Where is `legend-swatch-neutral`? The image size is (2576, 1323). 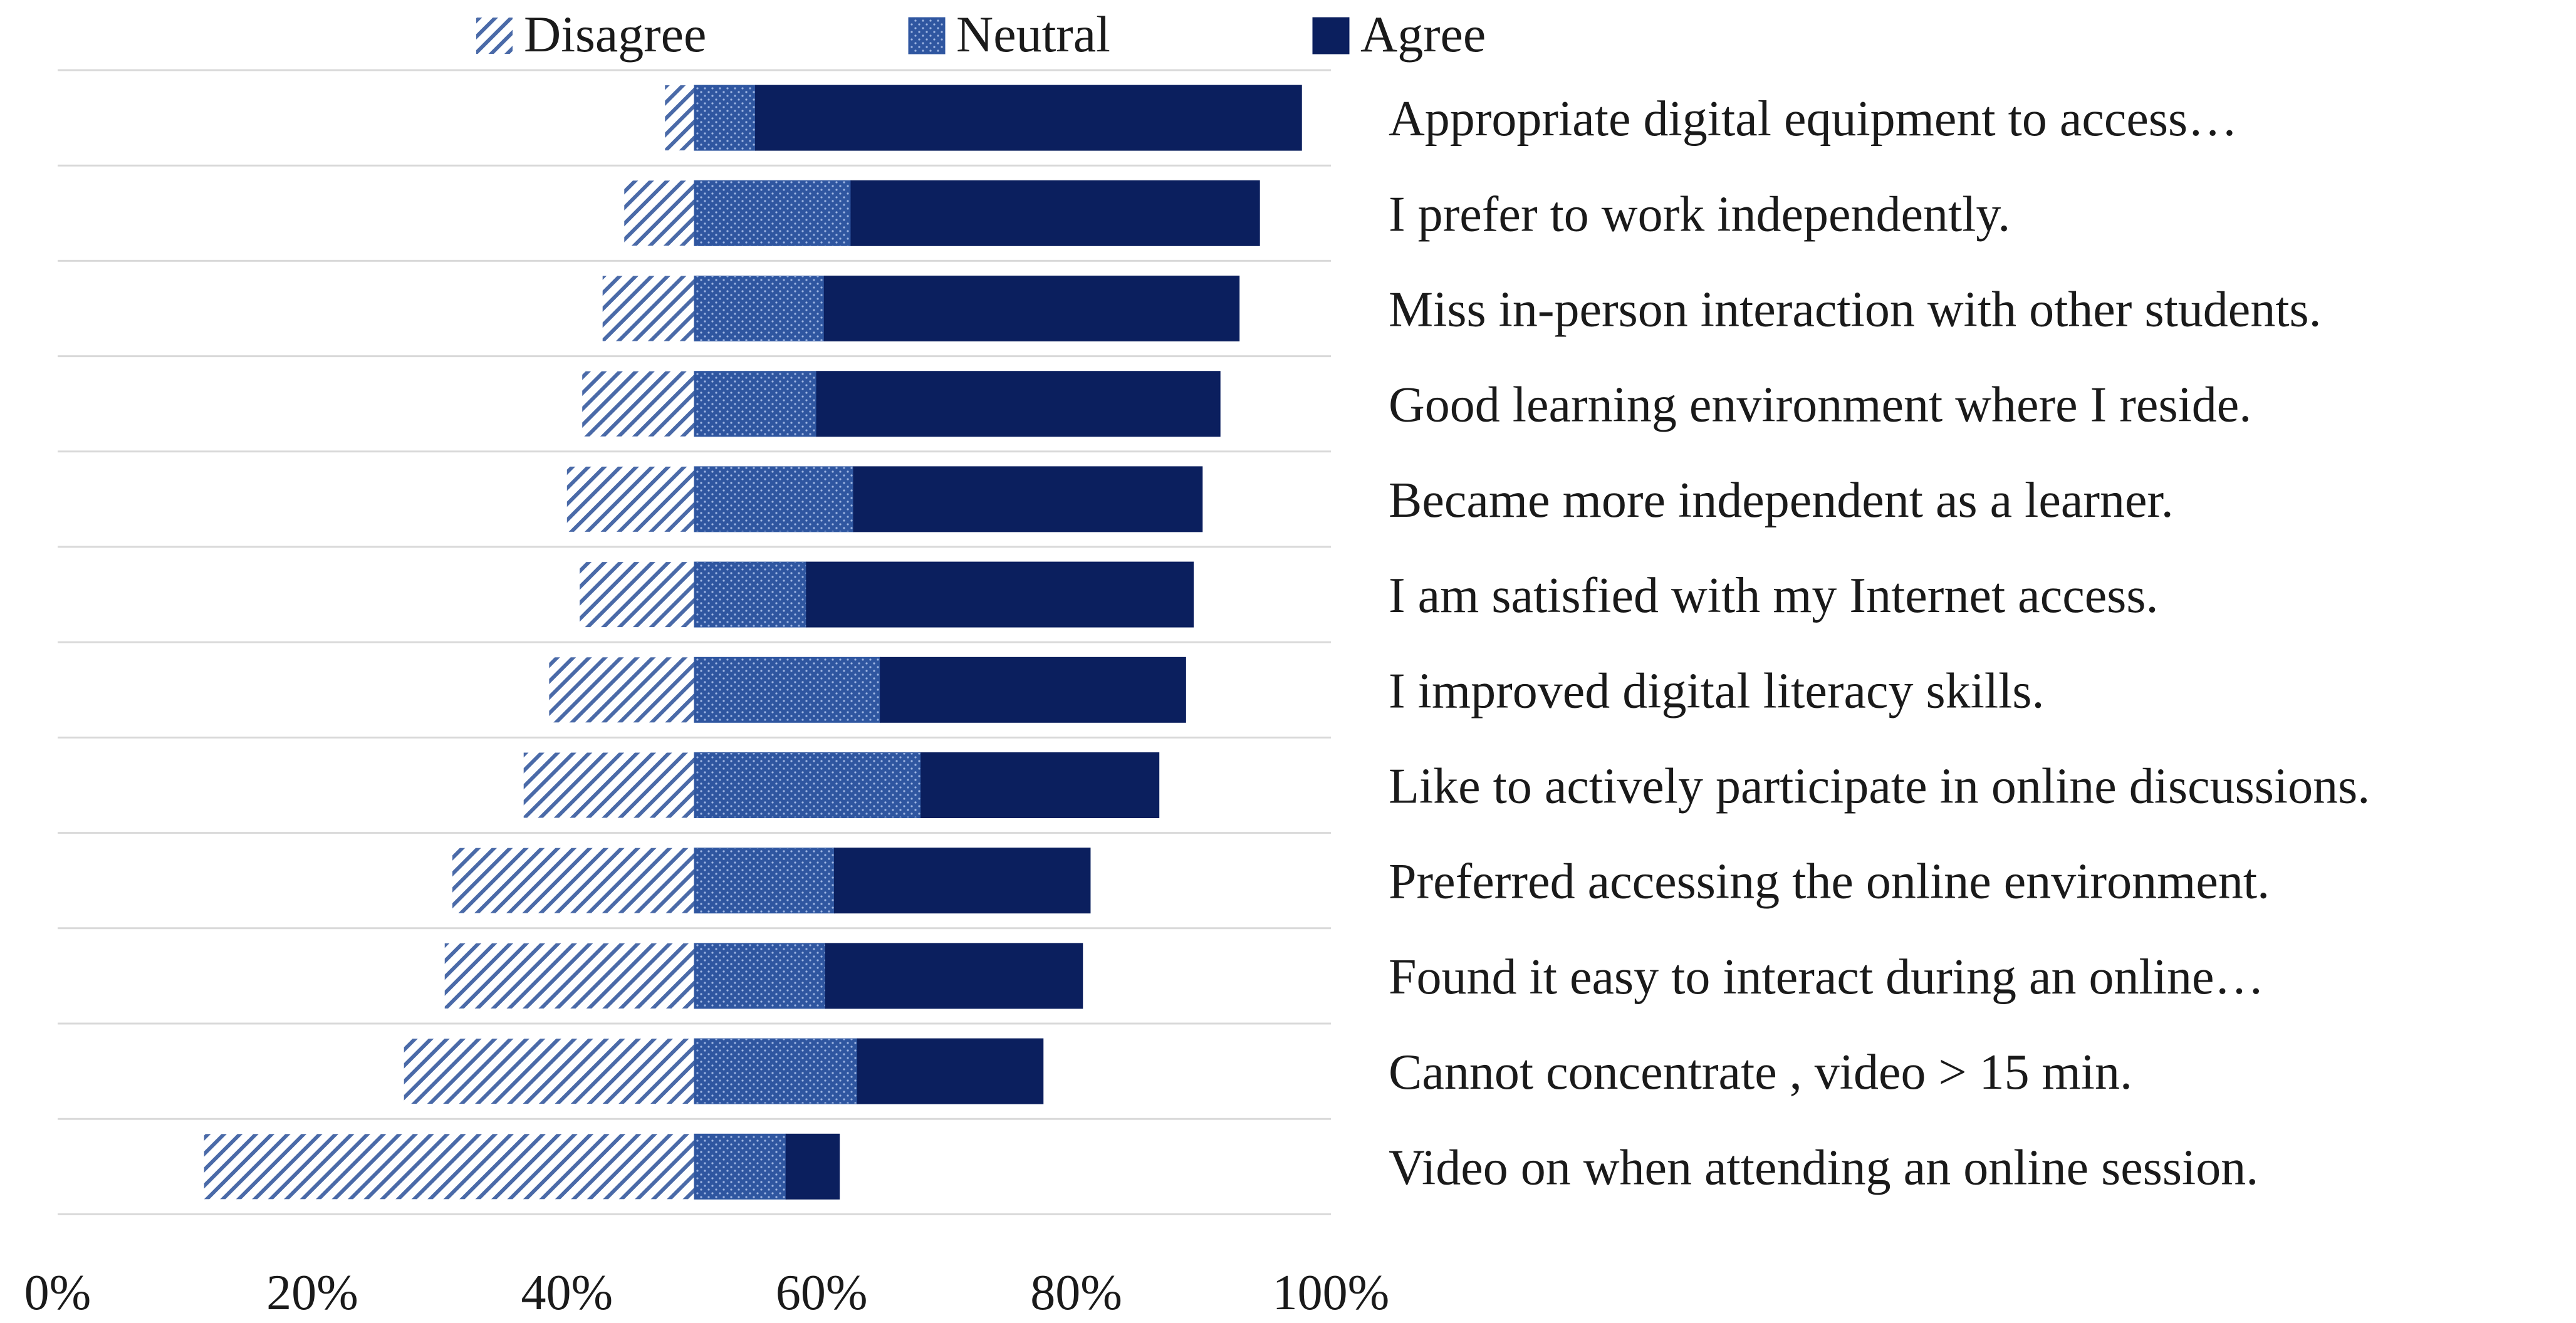
legend-swatch-neutral is located at coordinates (927, 36).